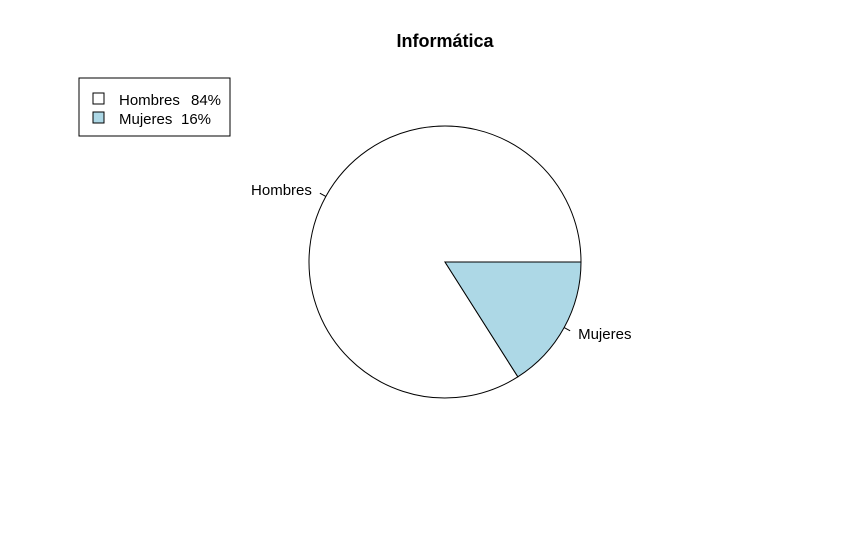 The width and height of the screenshot is (852, 544). I want to click on slice-label-mujeres: Mujeres, so click(604, 334).